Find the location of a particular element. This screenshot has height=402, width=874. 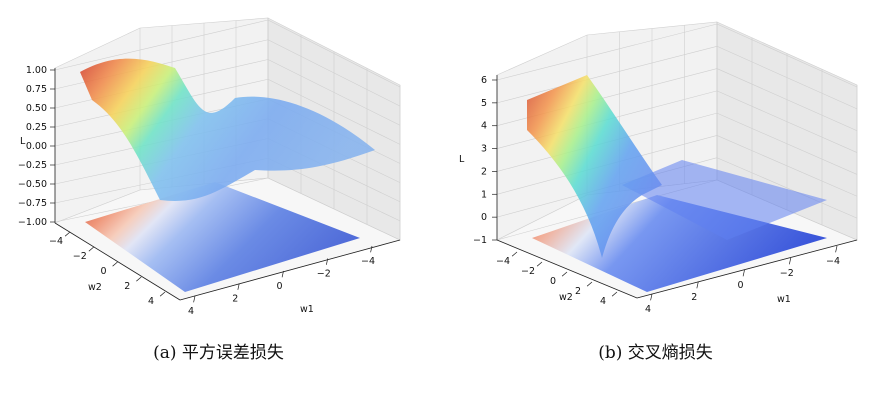

z-tick-label: −1 is located at coordinates (480, 240).